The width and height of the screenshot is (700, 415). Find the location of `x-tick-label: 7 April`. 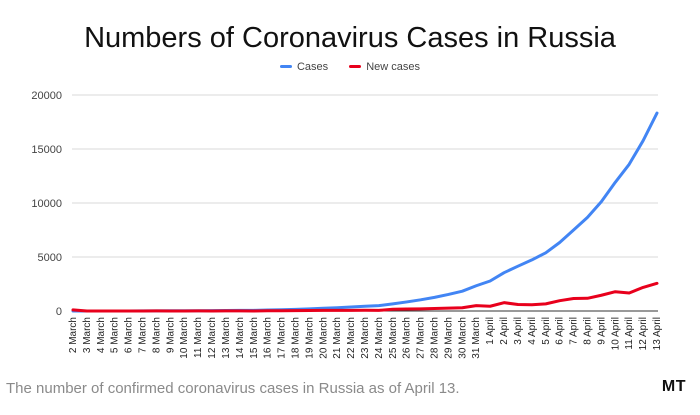

x-tick-label: 7 April is located at coordinates (574, 331).